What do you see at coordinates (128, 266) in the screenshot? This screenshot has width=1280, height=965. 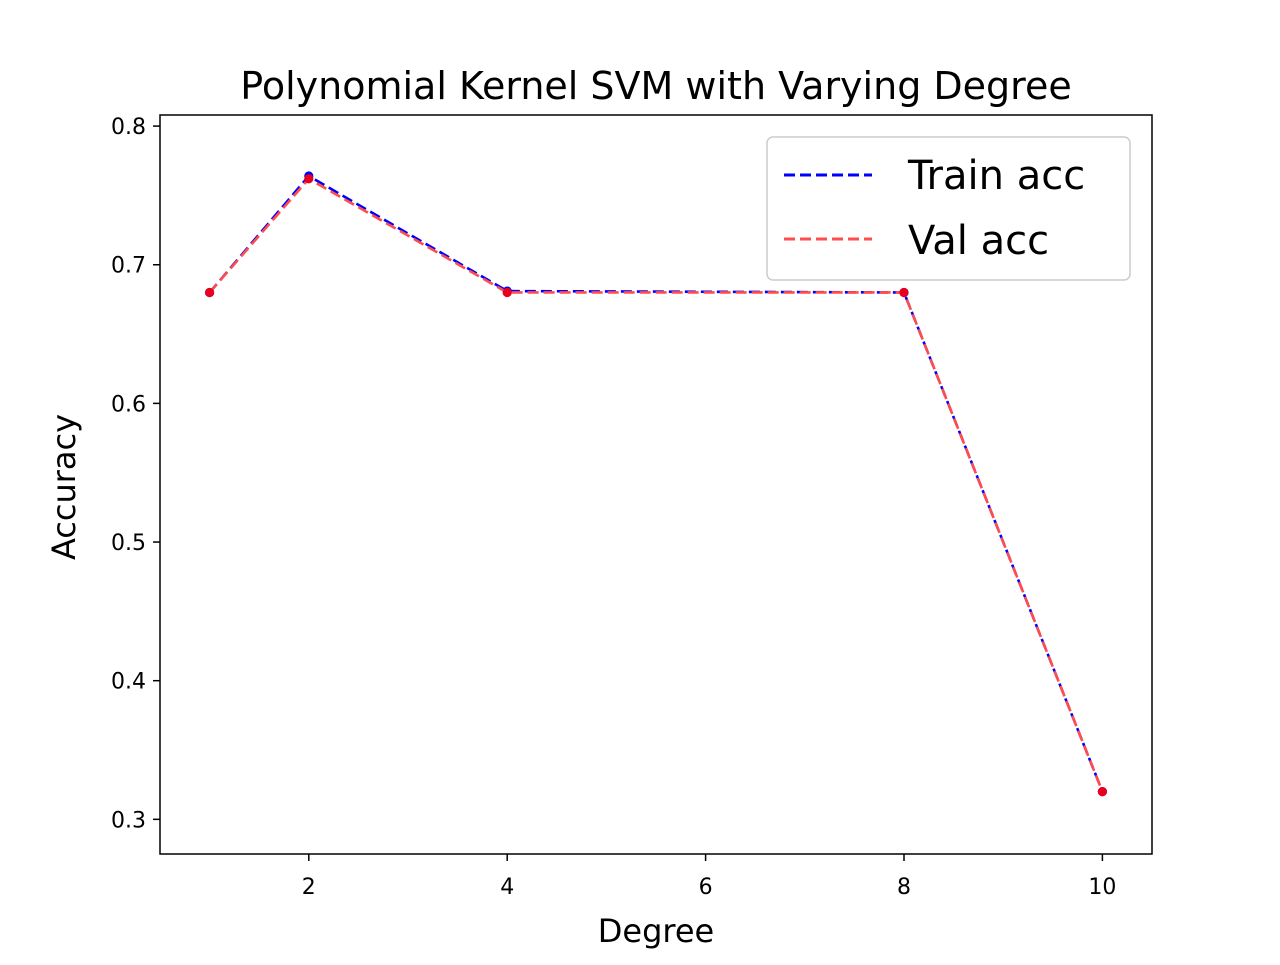 I see `y-tick-label: 0.7` at bounding box center [128, 266].